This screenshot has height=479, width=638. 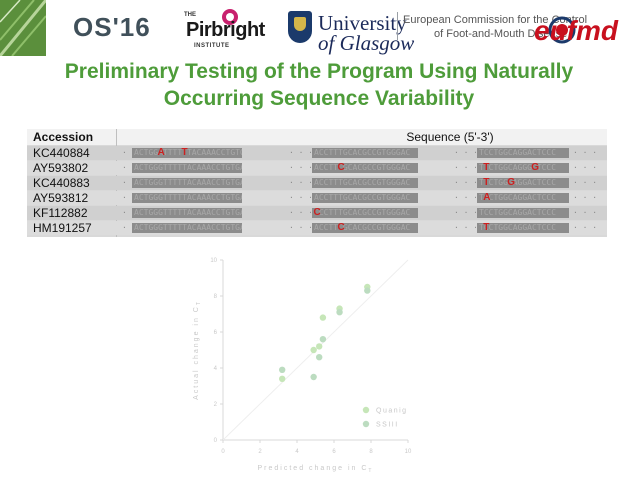 What do you see at coordinates (62, 228) in the screenshot?
I see `accession-cell: HM191257` at bounding box center [62, 228].